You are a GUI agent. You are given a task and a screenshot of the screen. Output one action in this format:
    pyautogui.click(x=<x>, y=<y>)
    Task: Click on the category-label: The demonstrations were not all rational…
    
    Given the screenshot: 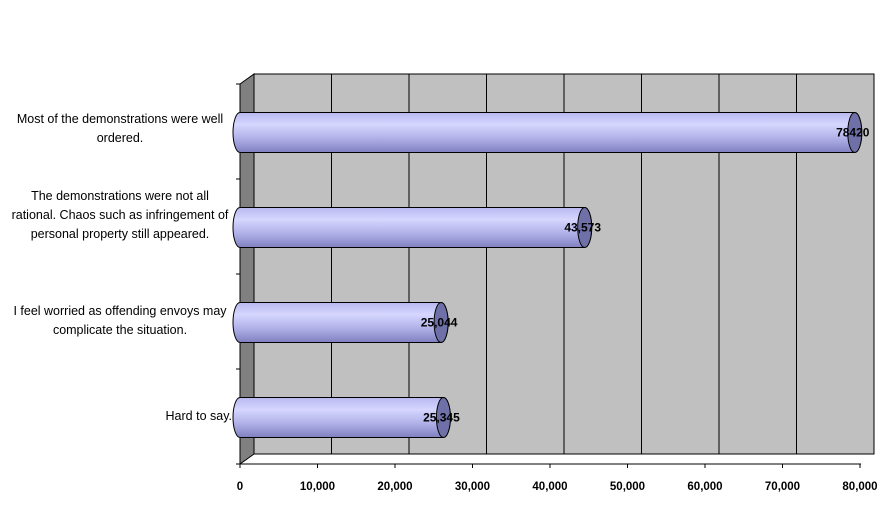 What is the action you would take?
    pyautogui.click(x=120, y=215)
    